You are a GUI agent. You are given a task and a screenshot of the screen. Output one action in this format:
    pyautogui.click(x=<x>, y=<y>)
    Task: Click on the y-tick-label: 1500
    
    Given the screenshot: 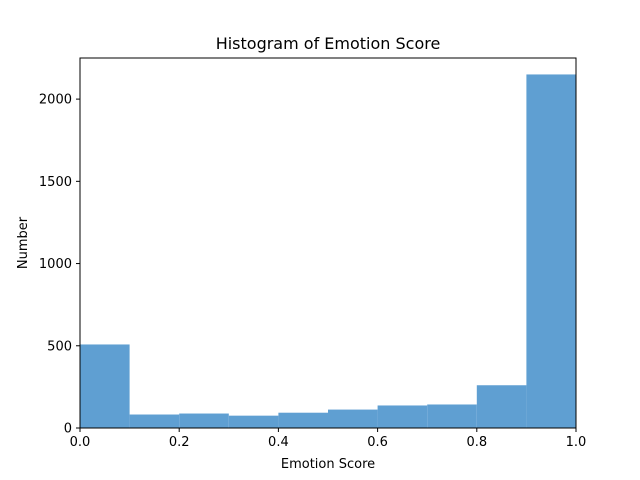 What is the action you would take?
    pyautogui.click(x=55, y=182)
    